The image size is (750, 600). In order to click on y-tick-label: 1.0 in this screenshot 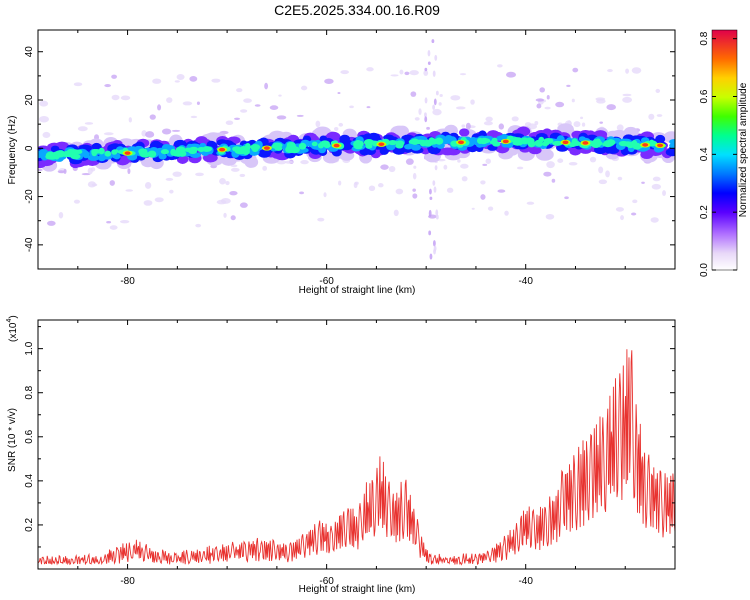, I will do `click(29, 348)`.